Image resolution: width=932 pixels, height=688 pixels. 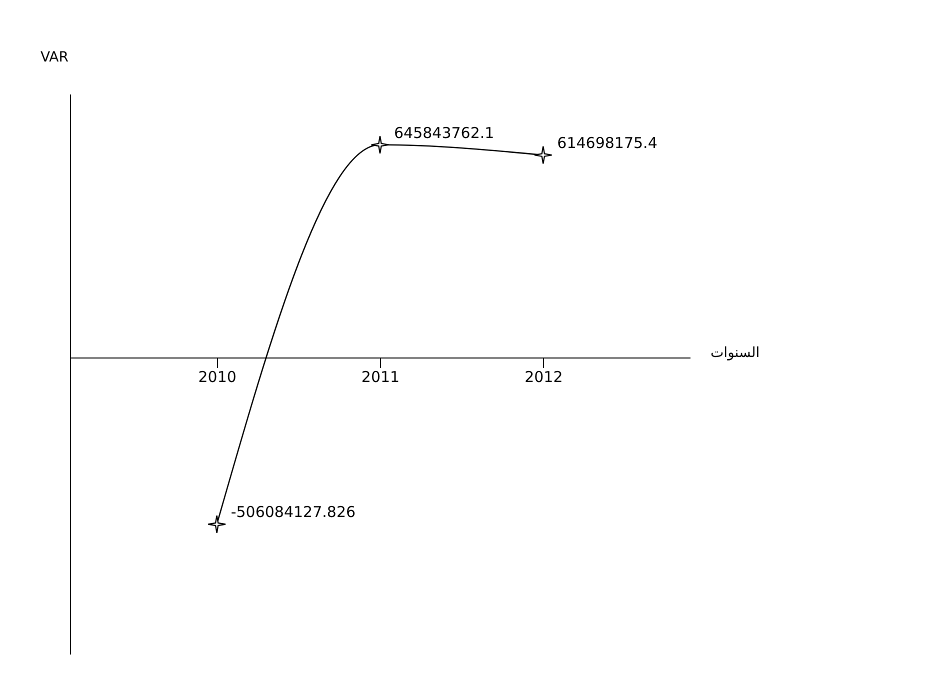 What do you see at coordinates (293, 512) in the screenshot?
I see `data-label: -506084127.826` at bounding box center [293, 512].